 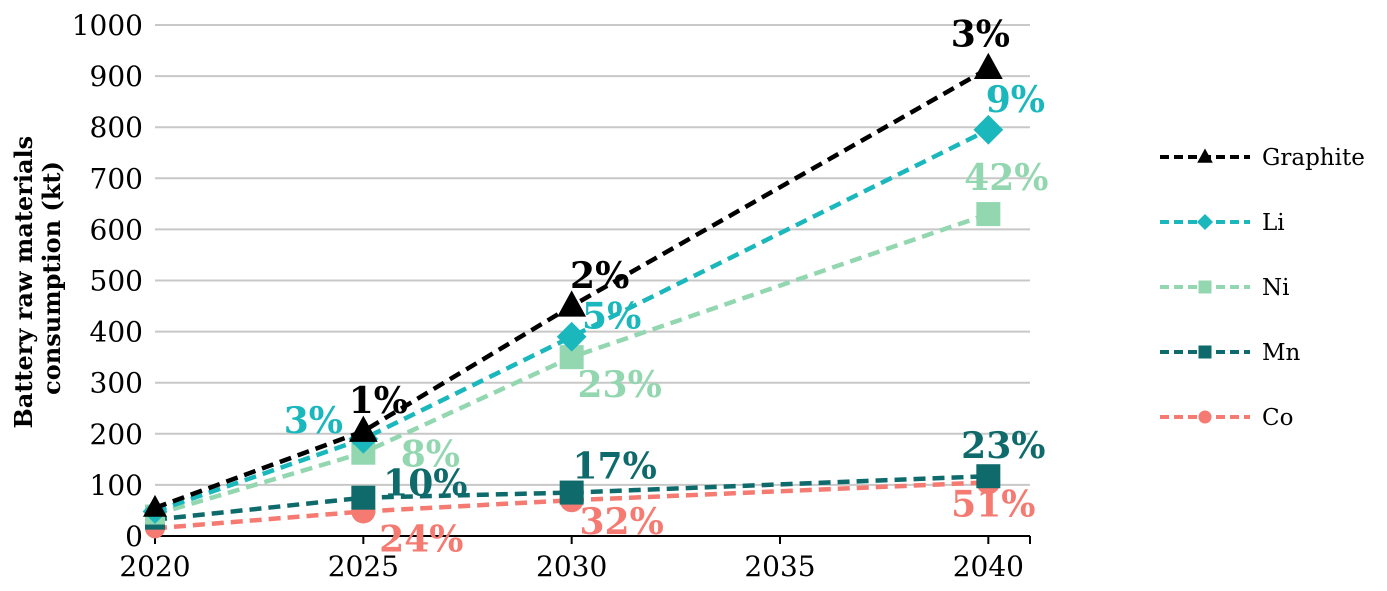 I want to click on y-tick-label-600: 600, so click(x=116, y=229).